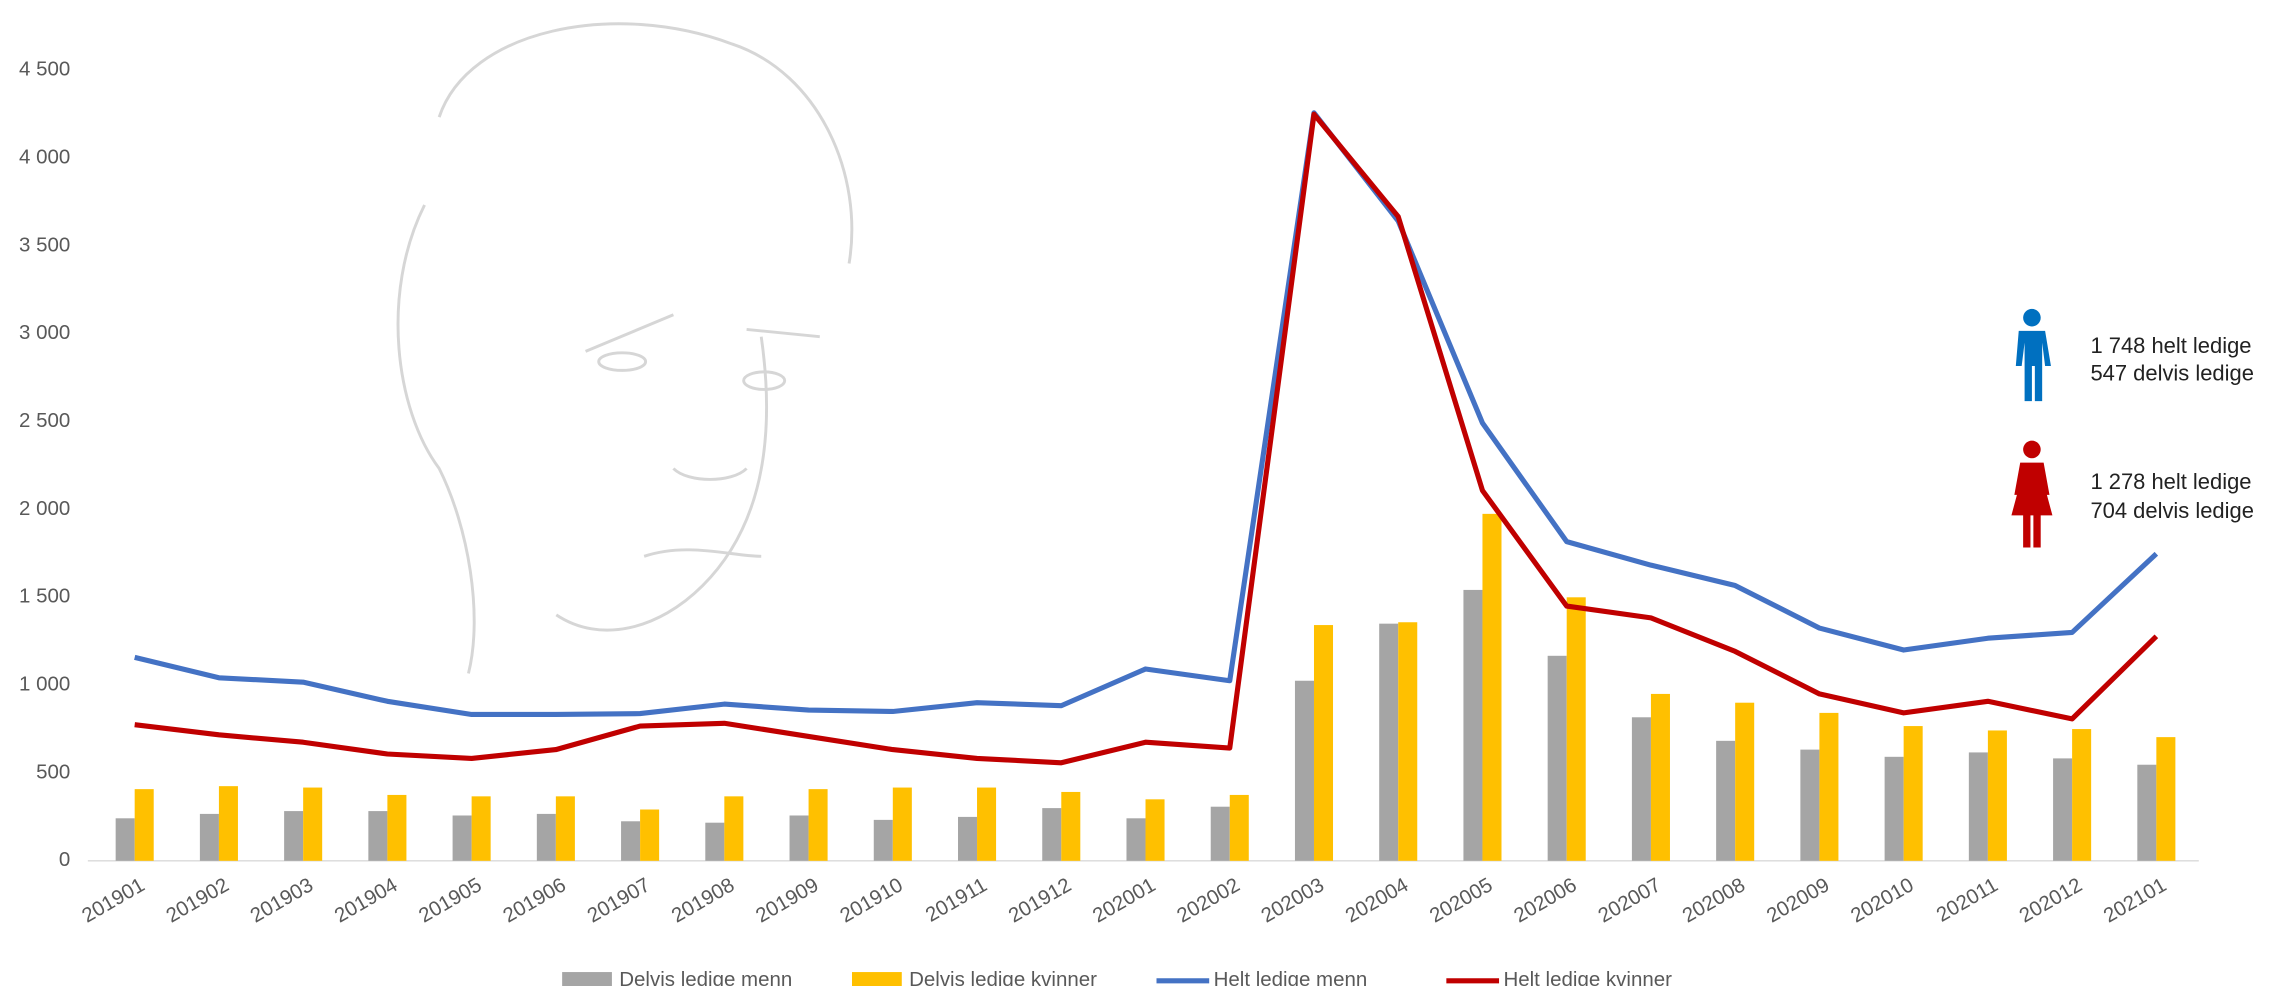 Image resolution: width=2272 pixels, height=986 pixels. I want to click on x-tick-label: 202003, so click(1292, 900).